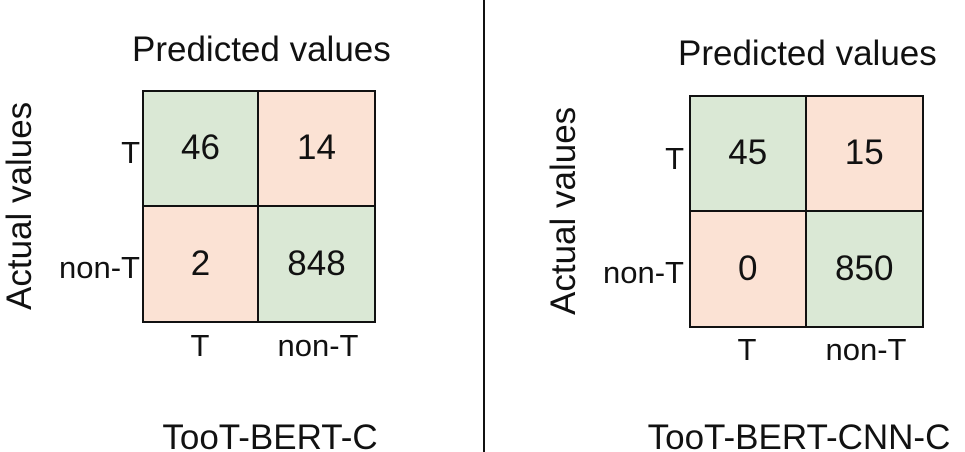 This screenshot has width=965, height=452. Describe the element at coordinates (864, 154) in the screenshot. I see `cell-false-negative: 15` at that location.